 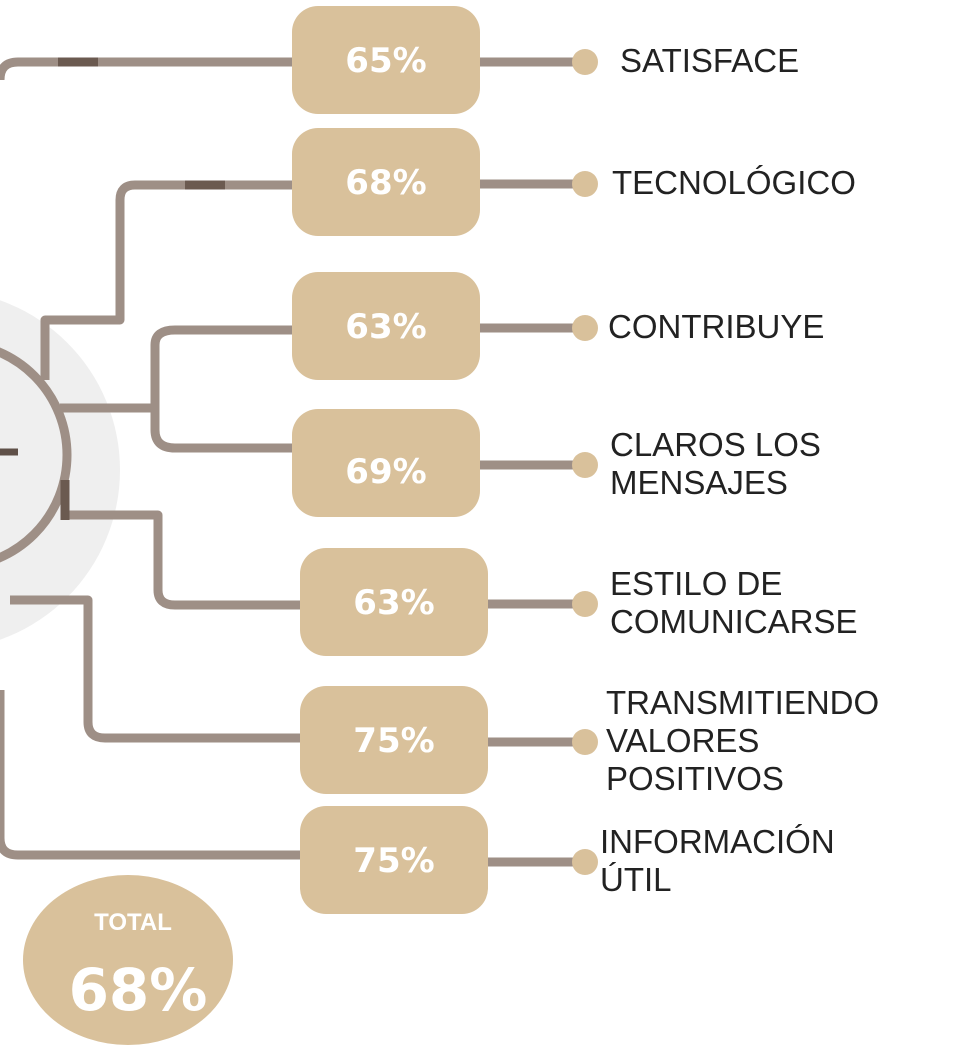 I want to click on item-label: TRANSMITIENDO, so click(x=742, y=702).